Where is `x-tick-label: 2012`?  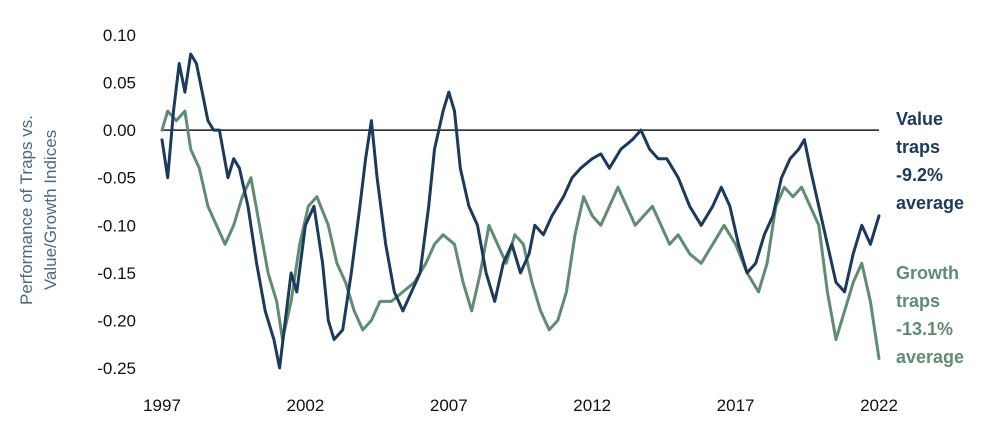
x-tick-label: 2012 is located at coordinates (592, 405).